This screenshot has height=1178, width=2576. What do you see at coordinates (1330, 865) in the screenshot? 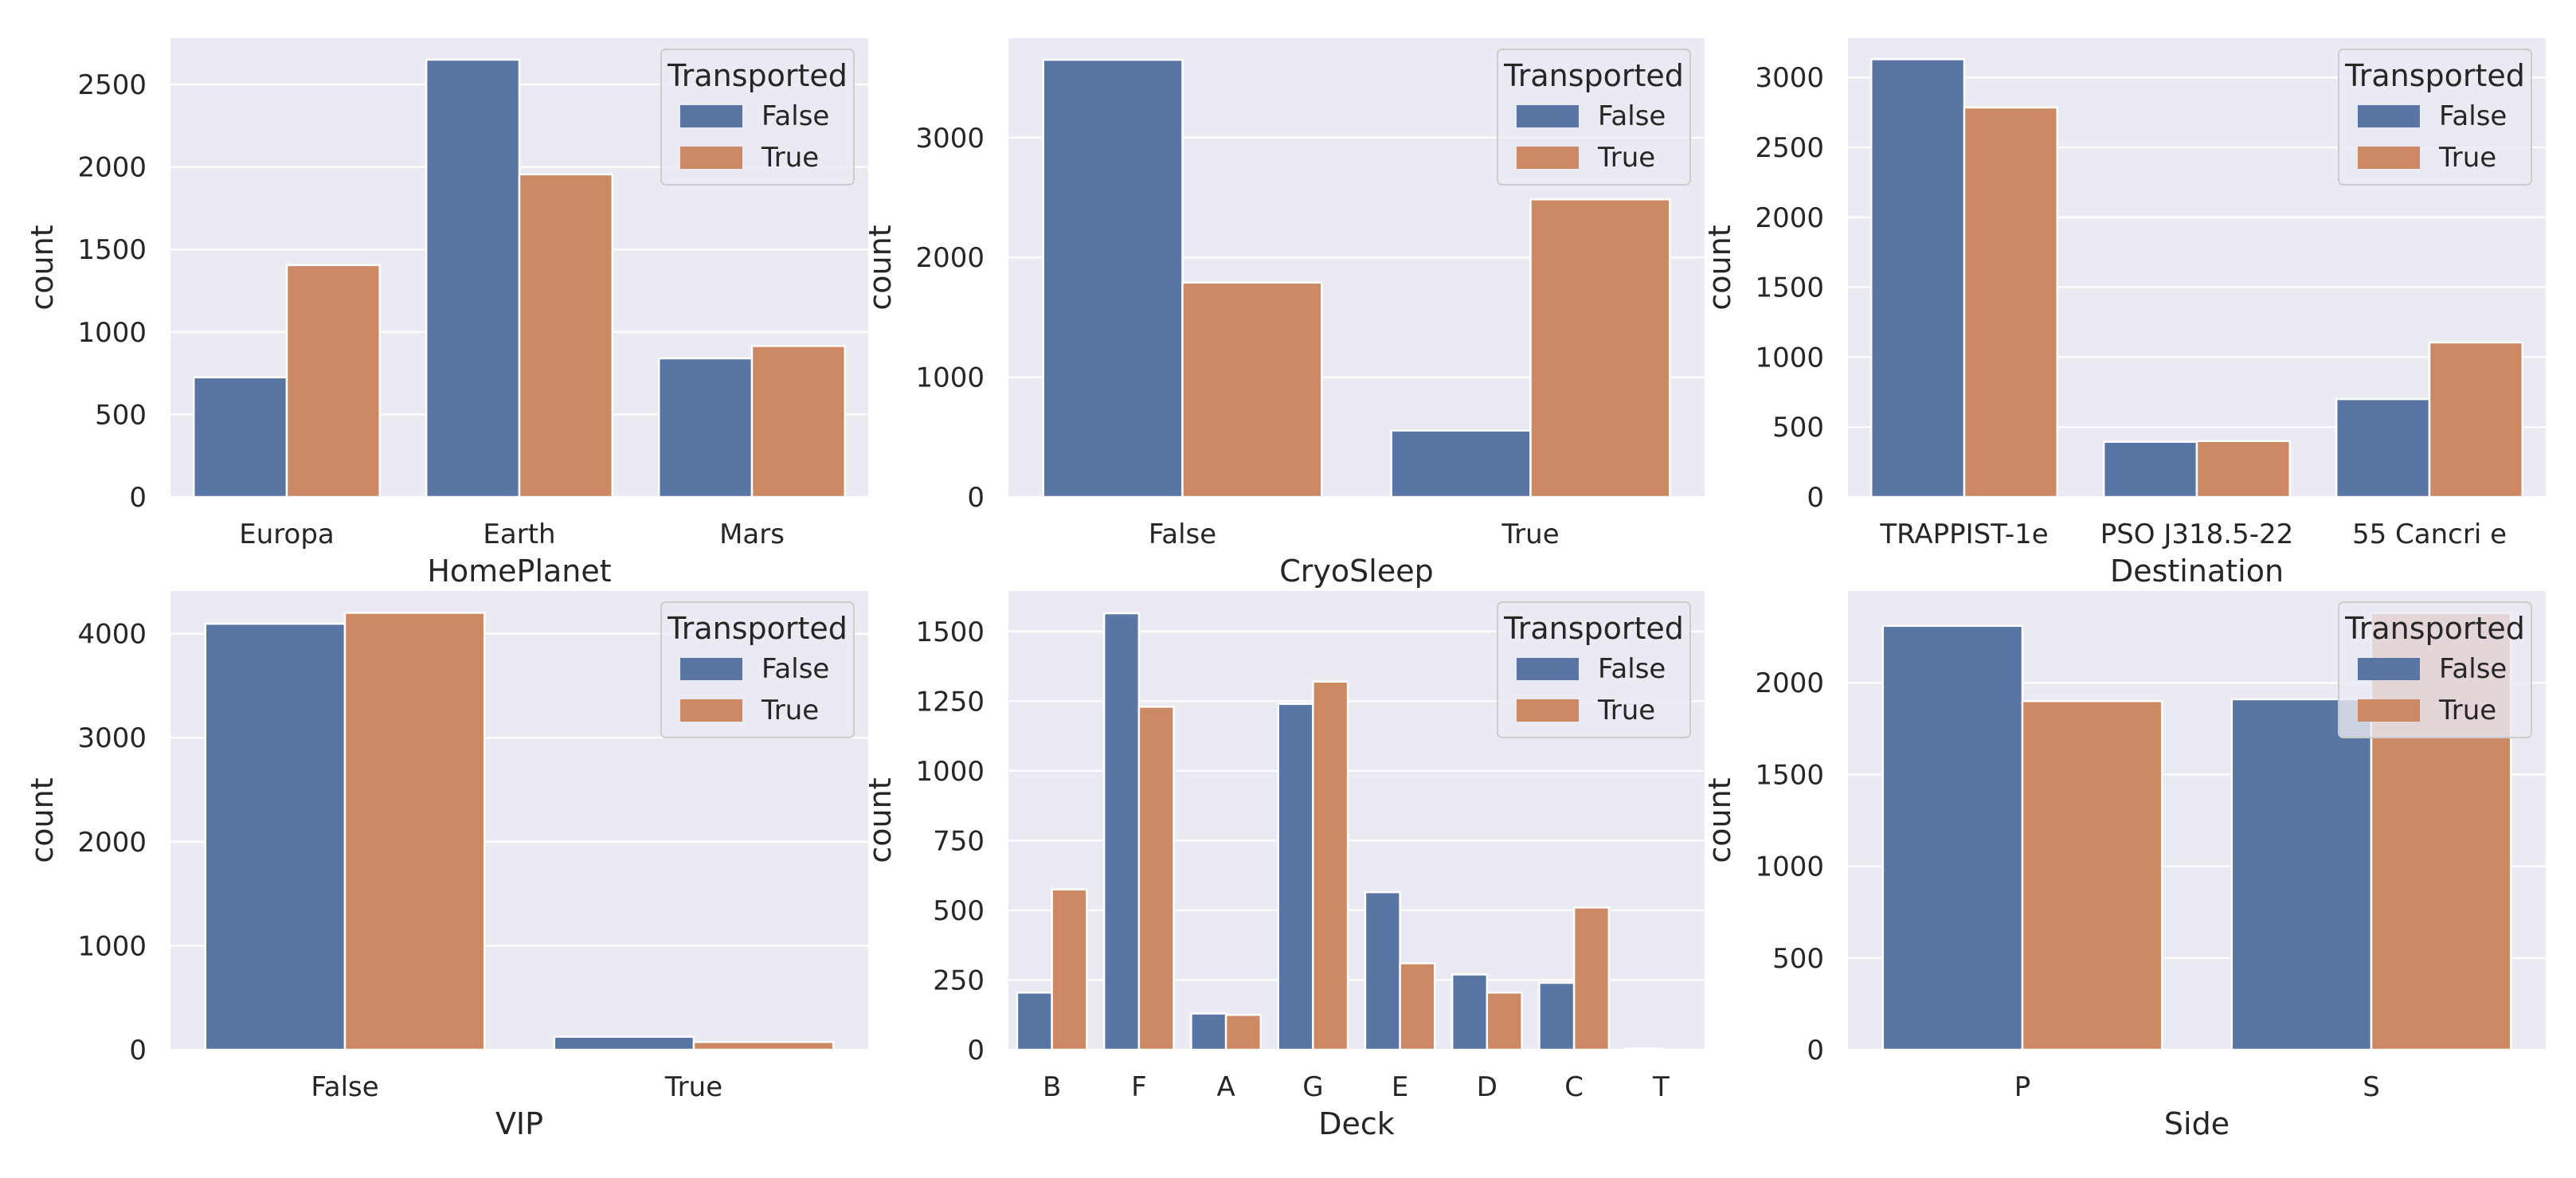
I see `bar-g-true` at bounding box center [1330, 865].